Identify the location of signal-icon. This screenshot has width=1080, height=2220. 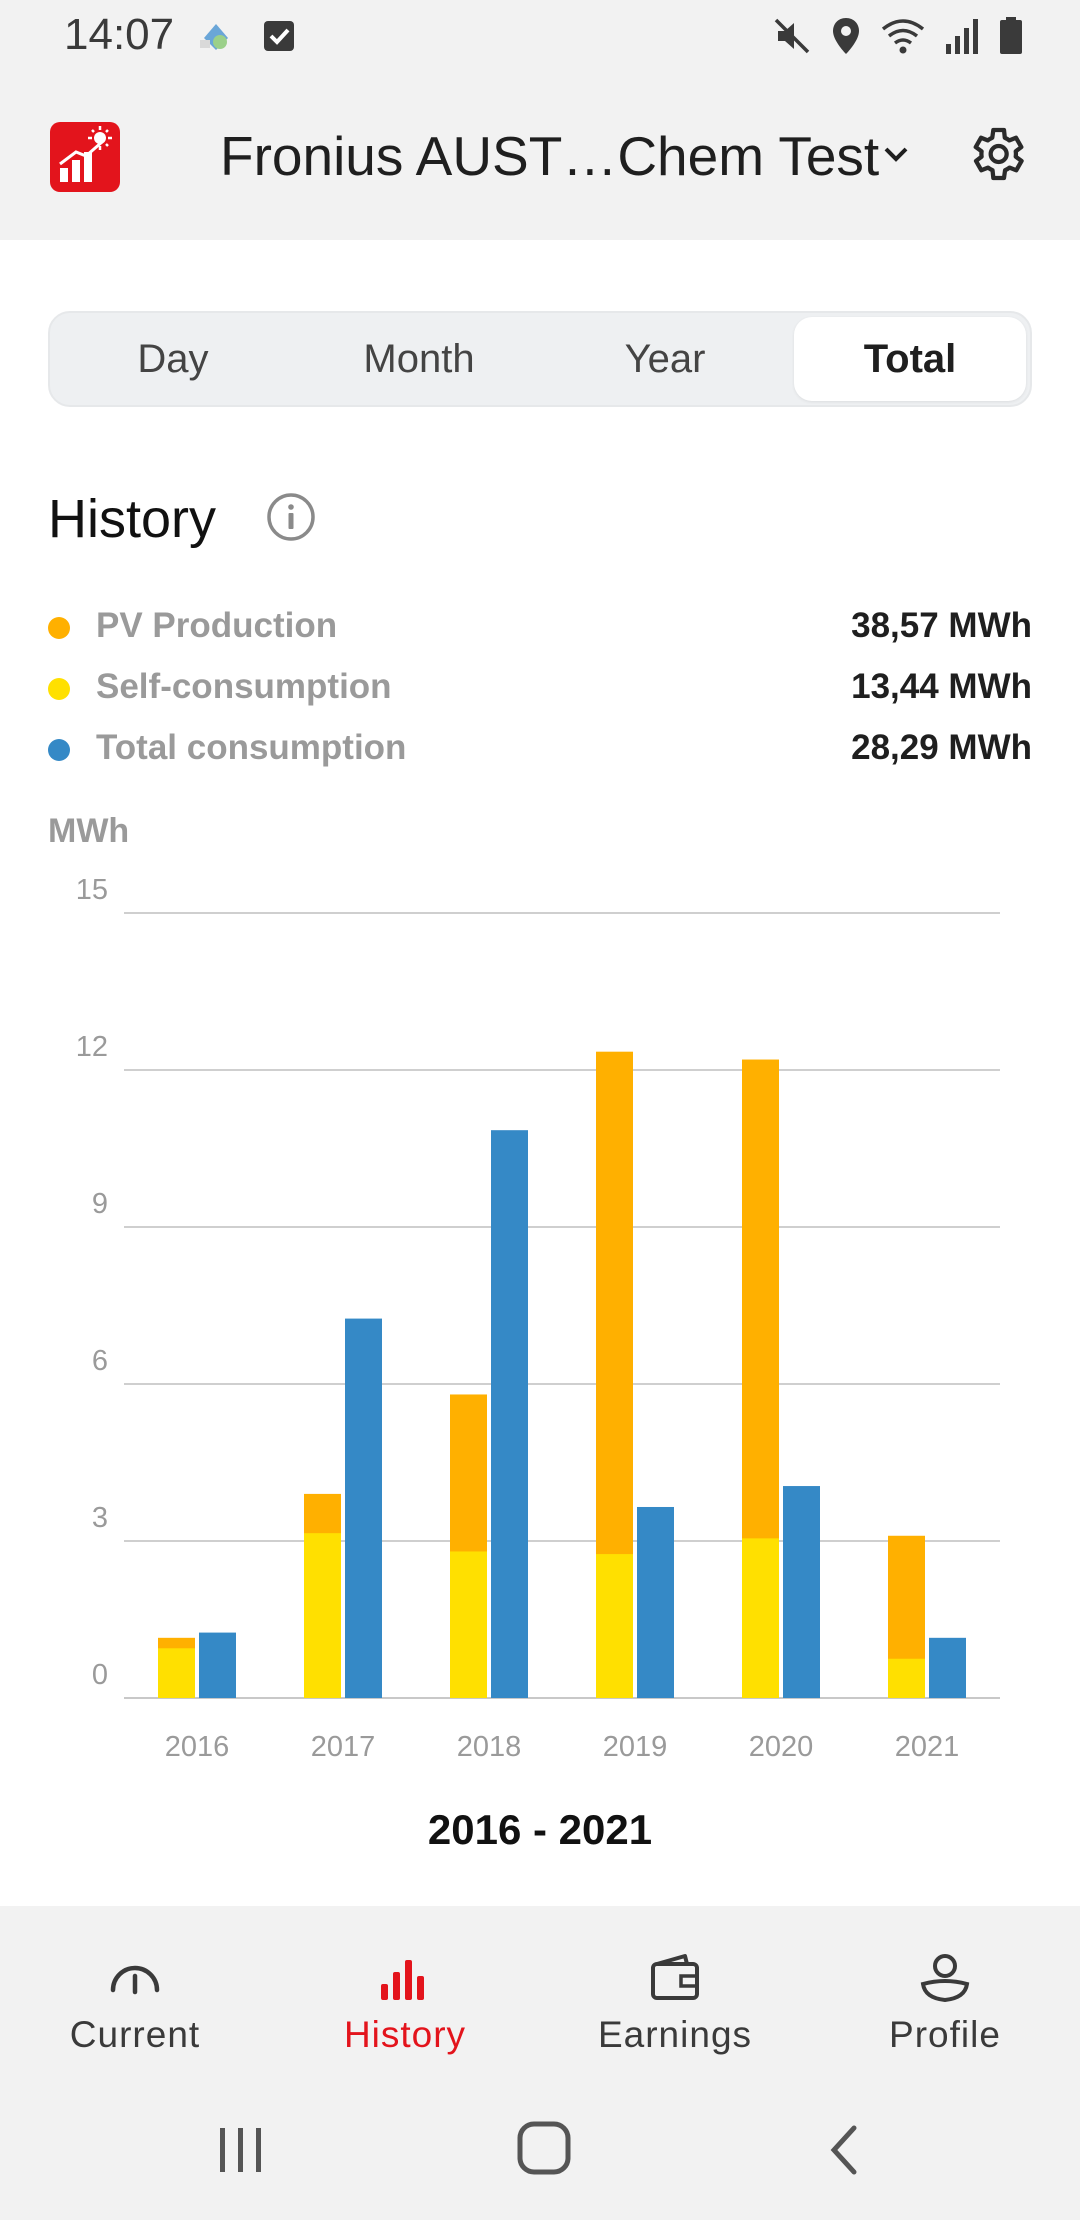
(962, 38).